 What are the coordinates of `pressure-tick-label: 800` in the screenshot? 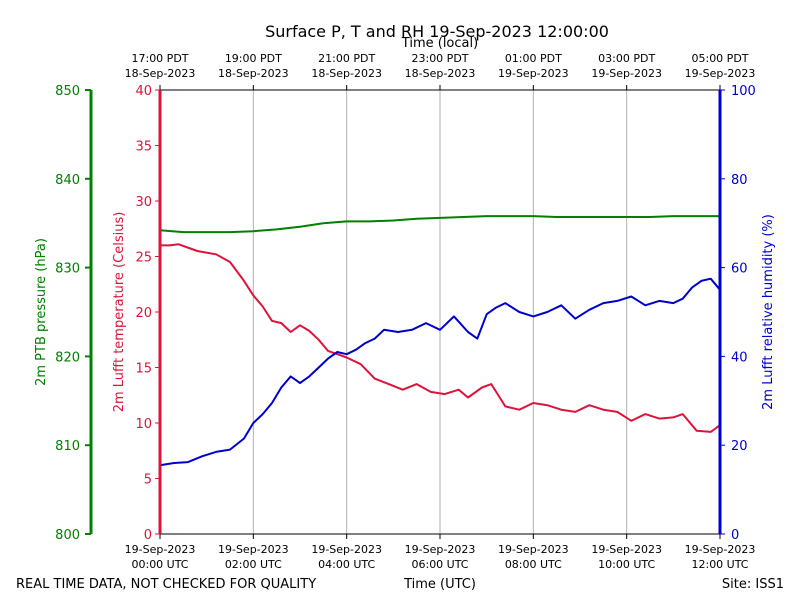 It's located at (67, 535).